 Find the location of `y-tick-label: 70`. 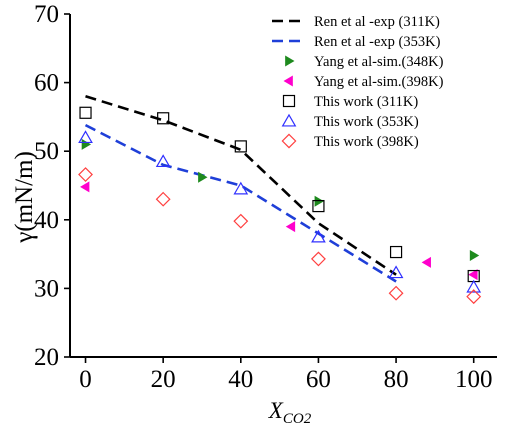

y-tick-label: 70 is located at coordinates (46, 14).